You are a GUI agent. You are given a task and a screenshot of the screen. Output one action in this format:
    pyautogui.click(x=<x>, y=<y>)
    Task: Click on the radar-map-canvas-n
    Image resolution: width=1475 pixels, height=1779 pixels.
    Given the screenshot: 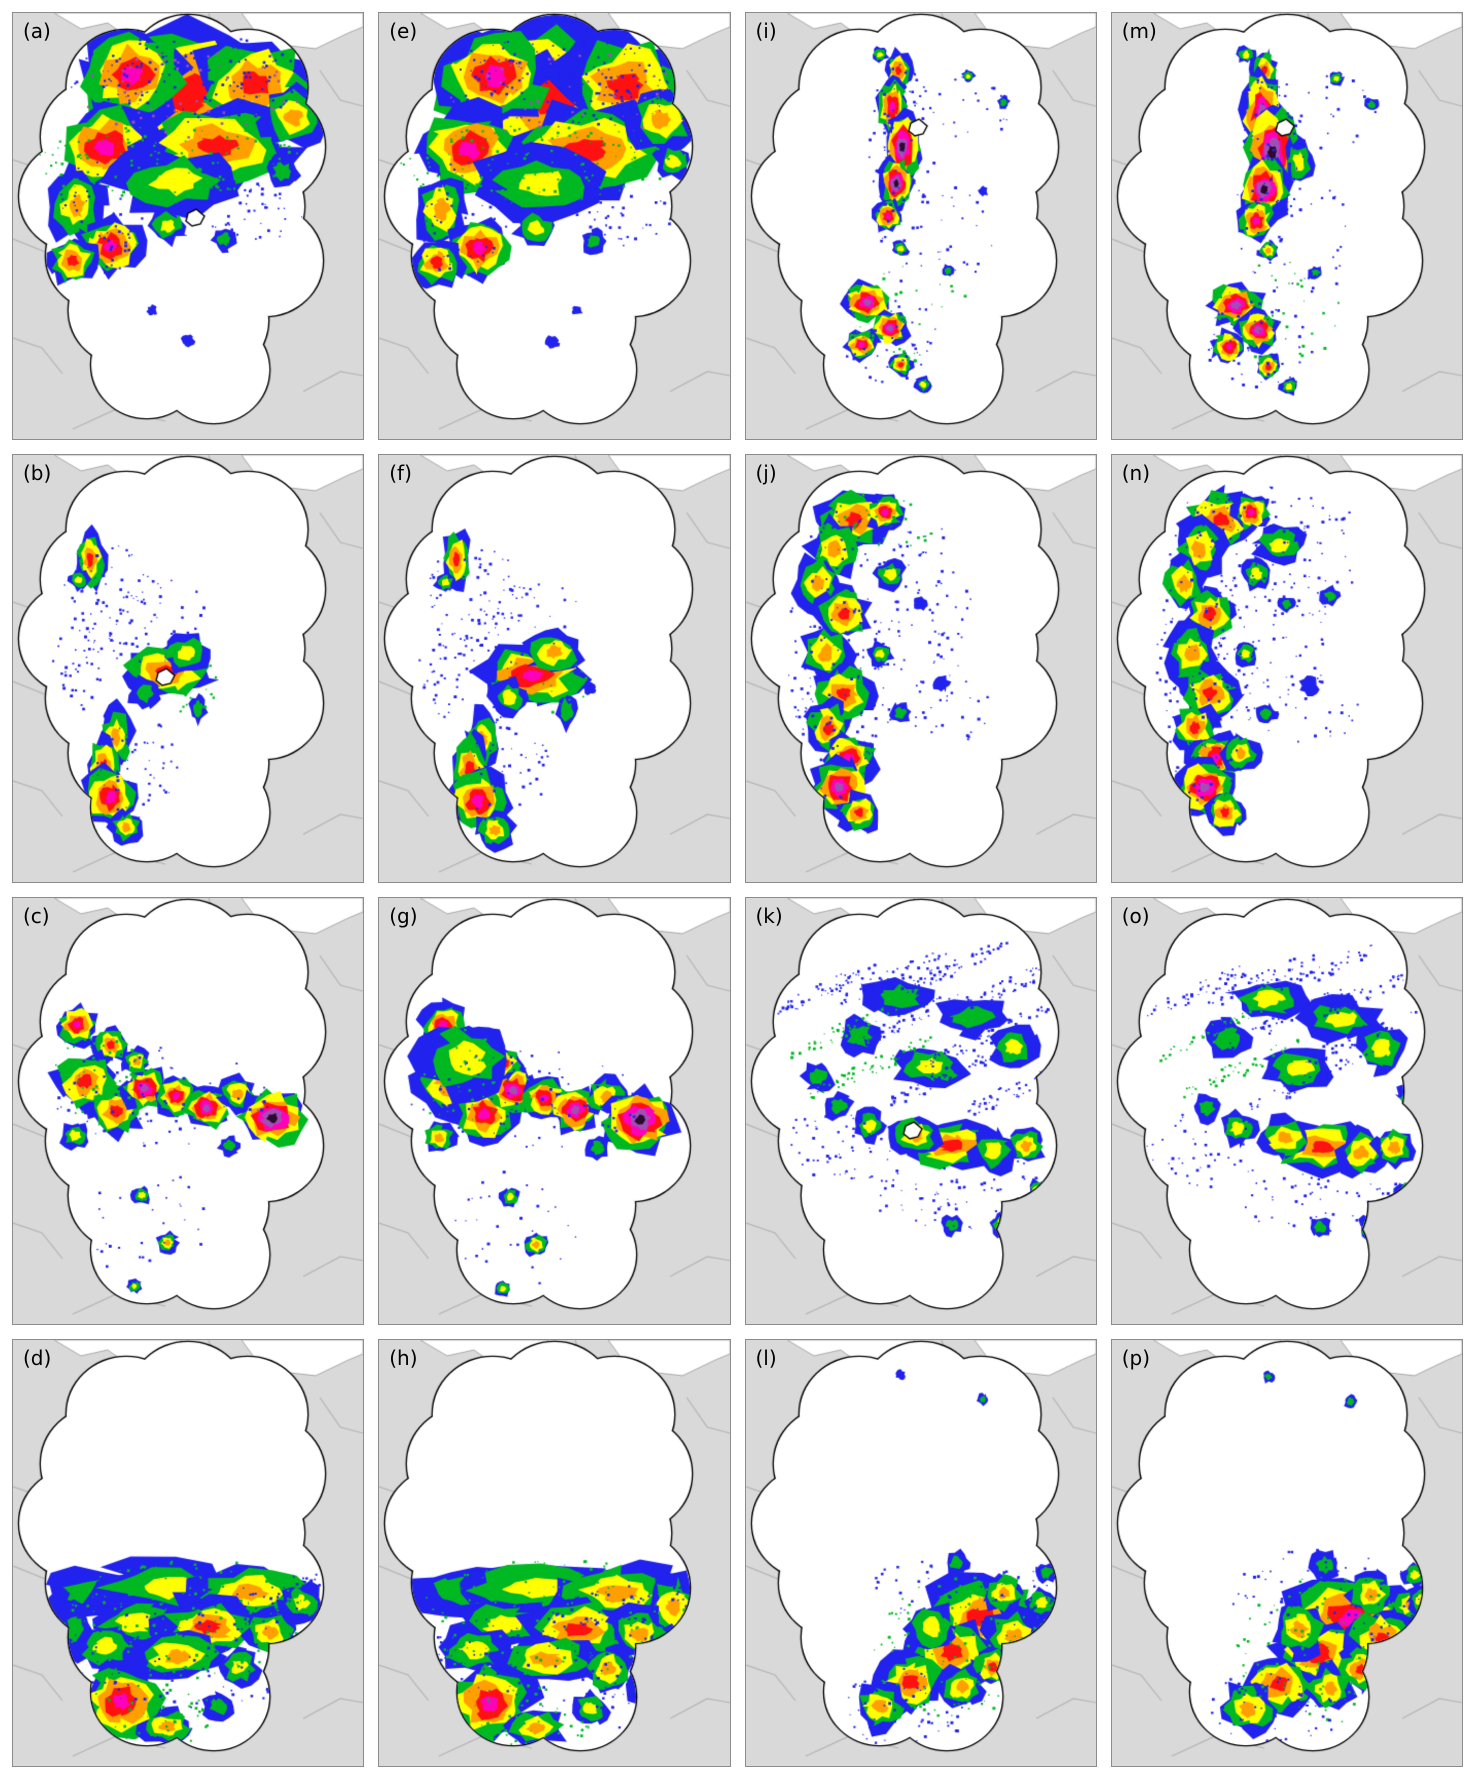 What is the action you would take?
    pyautogui.click(x=1286, y=668)
    